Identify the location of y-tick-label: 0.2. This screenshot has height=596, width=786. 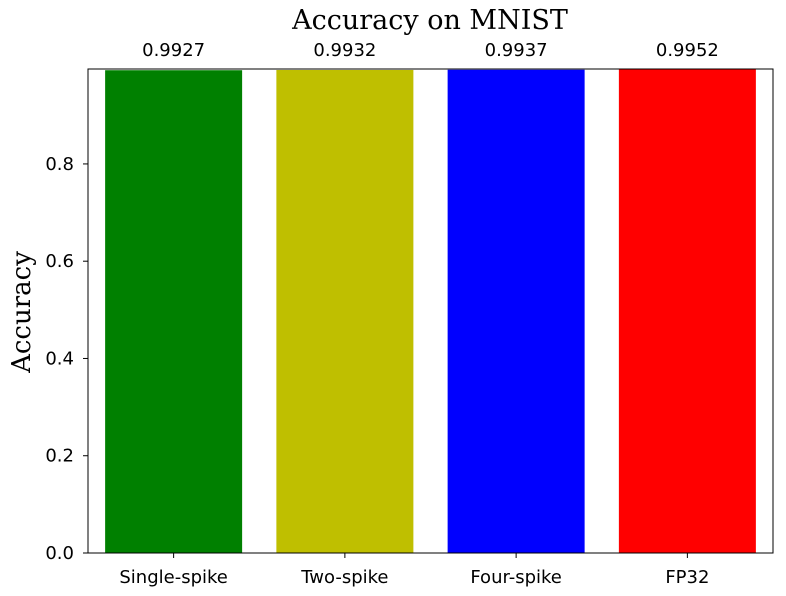
(59, 456).